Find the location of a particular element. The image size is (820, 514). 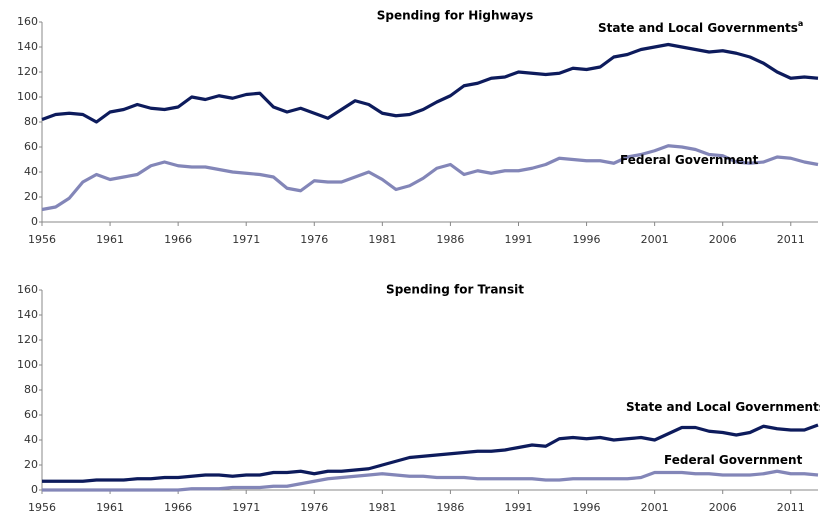

footnote-marker: a is located at coordinates (800, 23).